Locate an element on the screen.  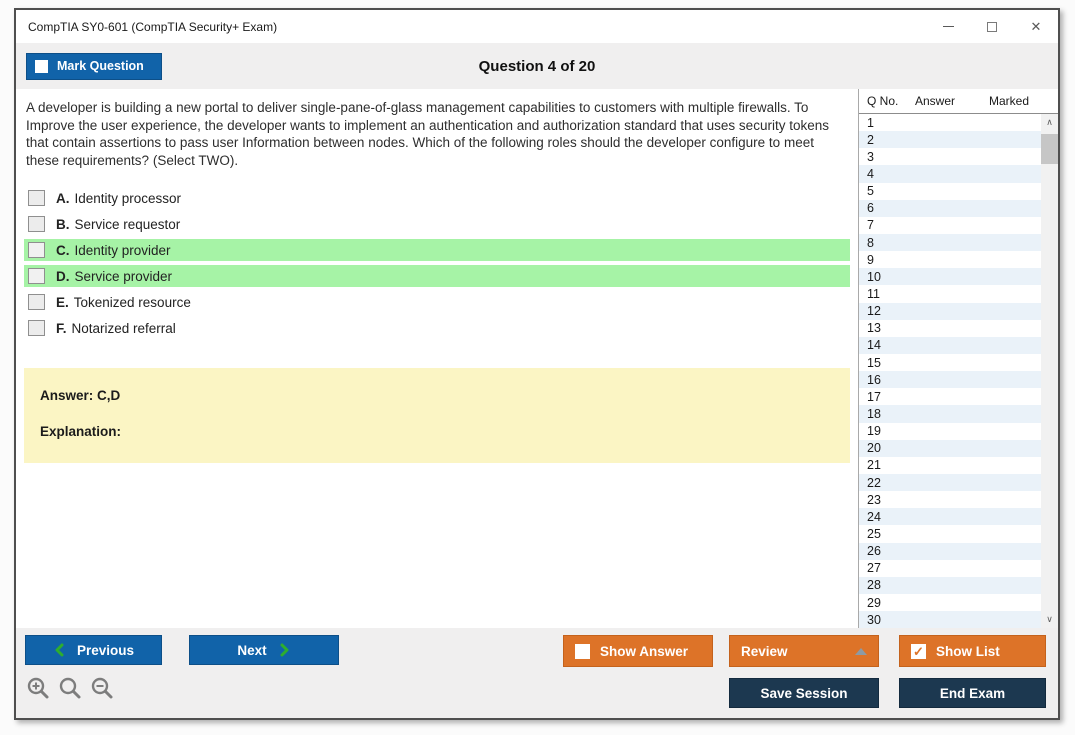
question-number: 27 is located at coordinates (874, 568).